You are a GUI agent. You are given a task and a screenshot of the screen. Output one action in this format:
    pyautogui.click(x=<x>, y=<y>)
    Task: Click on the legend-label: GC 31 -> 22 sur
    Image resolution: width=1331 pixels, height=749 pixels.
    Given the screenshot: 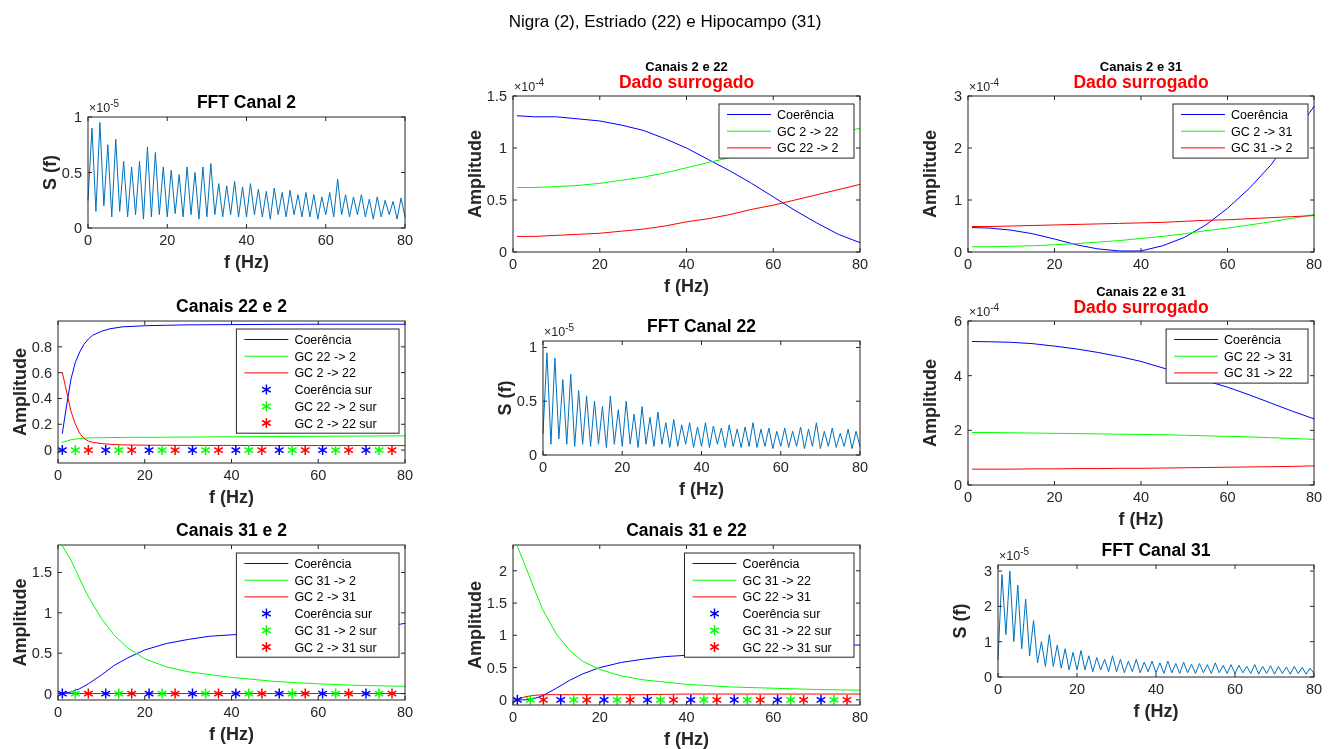 What is the action you would take?
    pyautogui.click(x=787, y=630)
    